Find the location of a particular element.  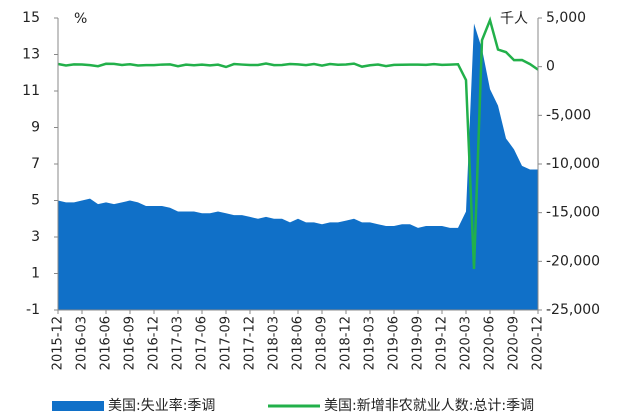

y2-tick-label: -20,000 is located at coordinates (573, 261).